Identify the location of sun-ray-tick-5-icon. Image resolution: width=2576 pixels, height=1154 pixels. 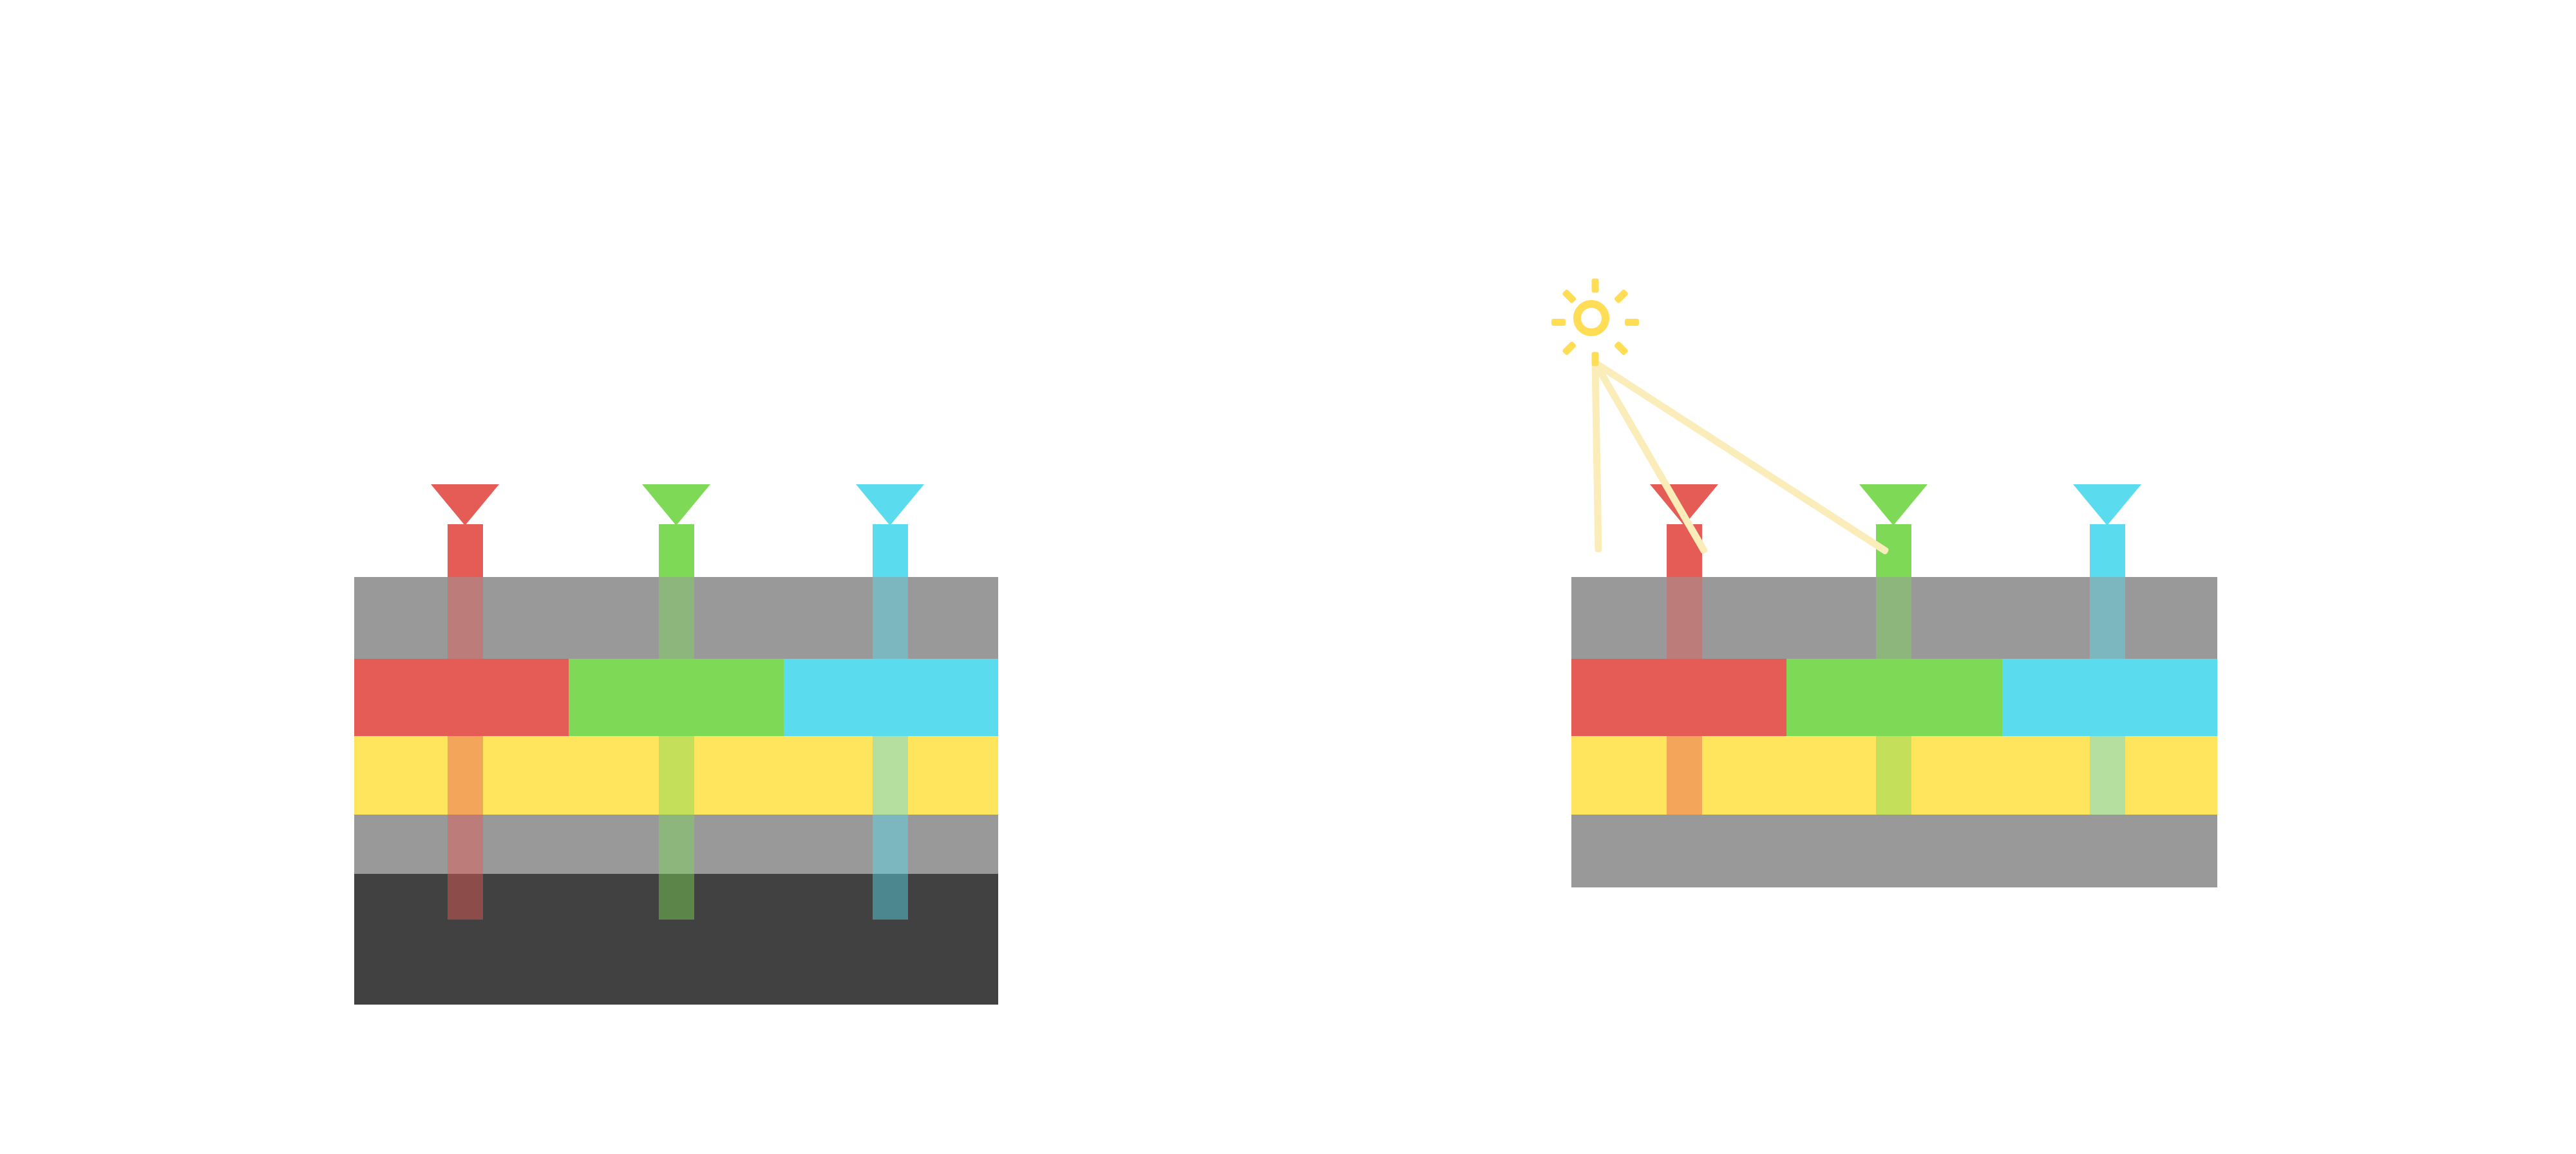
(1570, 347).